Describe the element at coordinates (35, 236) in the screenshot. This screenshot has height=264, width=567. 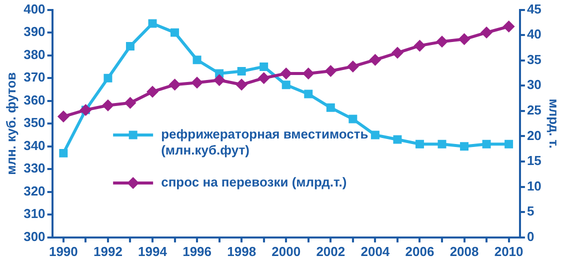
I see `y-tick-label: 300` at that location.